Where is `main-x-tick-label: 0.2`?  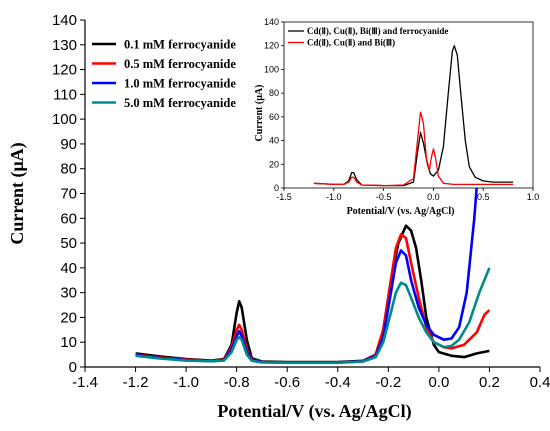 main-x-tick-label: 0.2 is located at coordinates (489, 382).